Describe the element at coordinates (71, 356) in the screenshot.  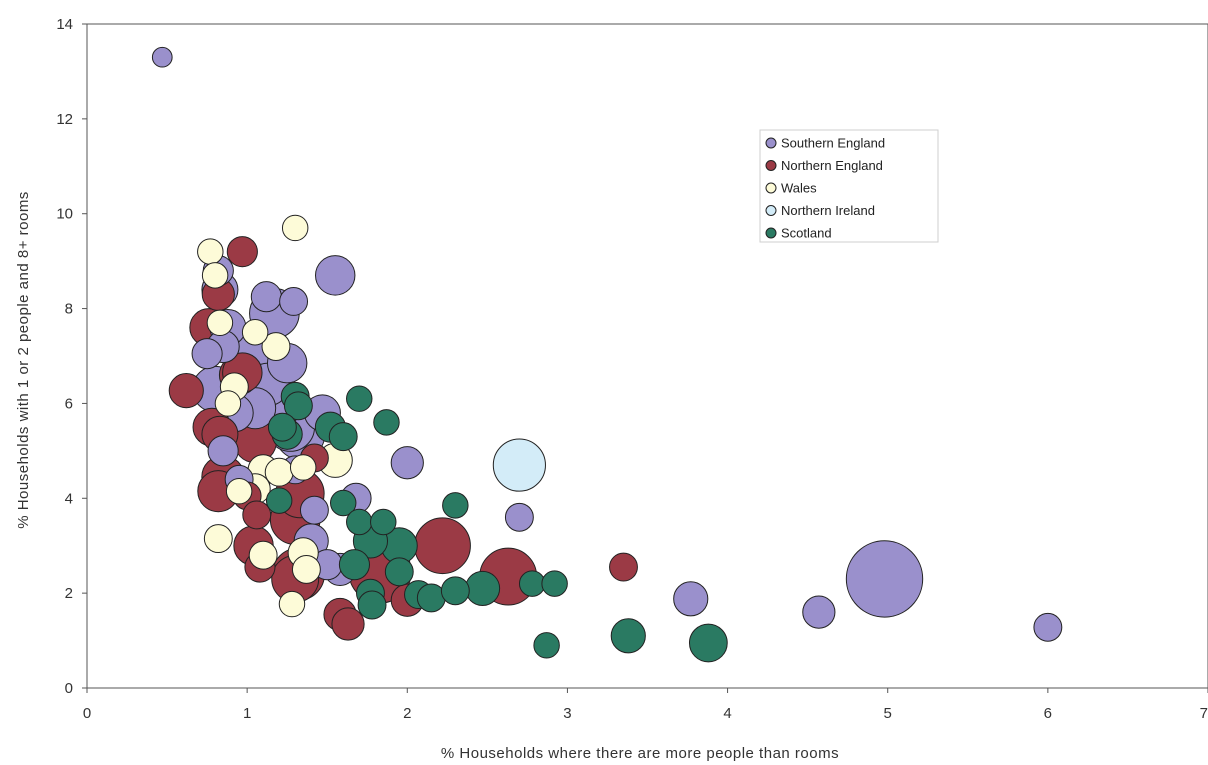
I see `y-axis: 0 2 4 6 8 10 12 14` at that location.